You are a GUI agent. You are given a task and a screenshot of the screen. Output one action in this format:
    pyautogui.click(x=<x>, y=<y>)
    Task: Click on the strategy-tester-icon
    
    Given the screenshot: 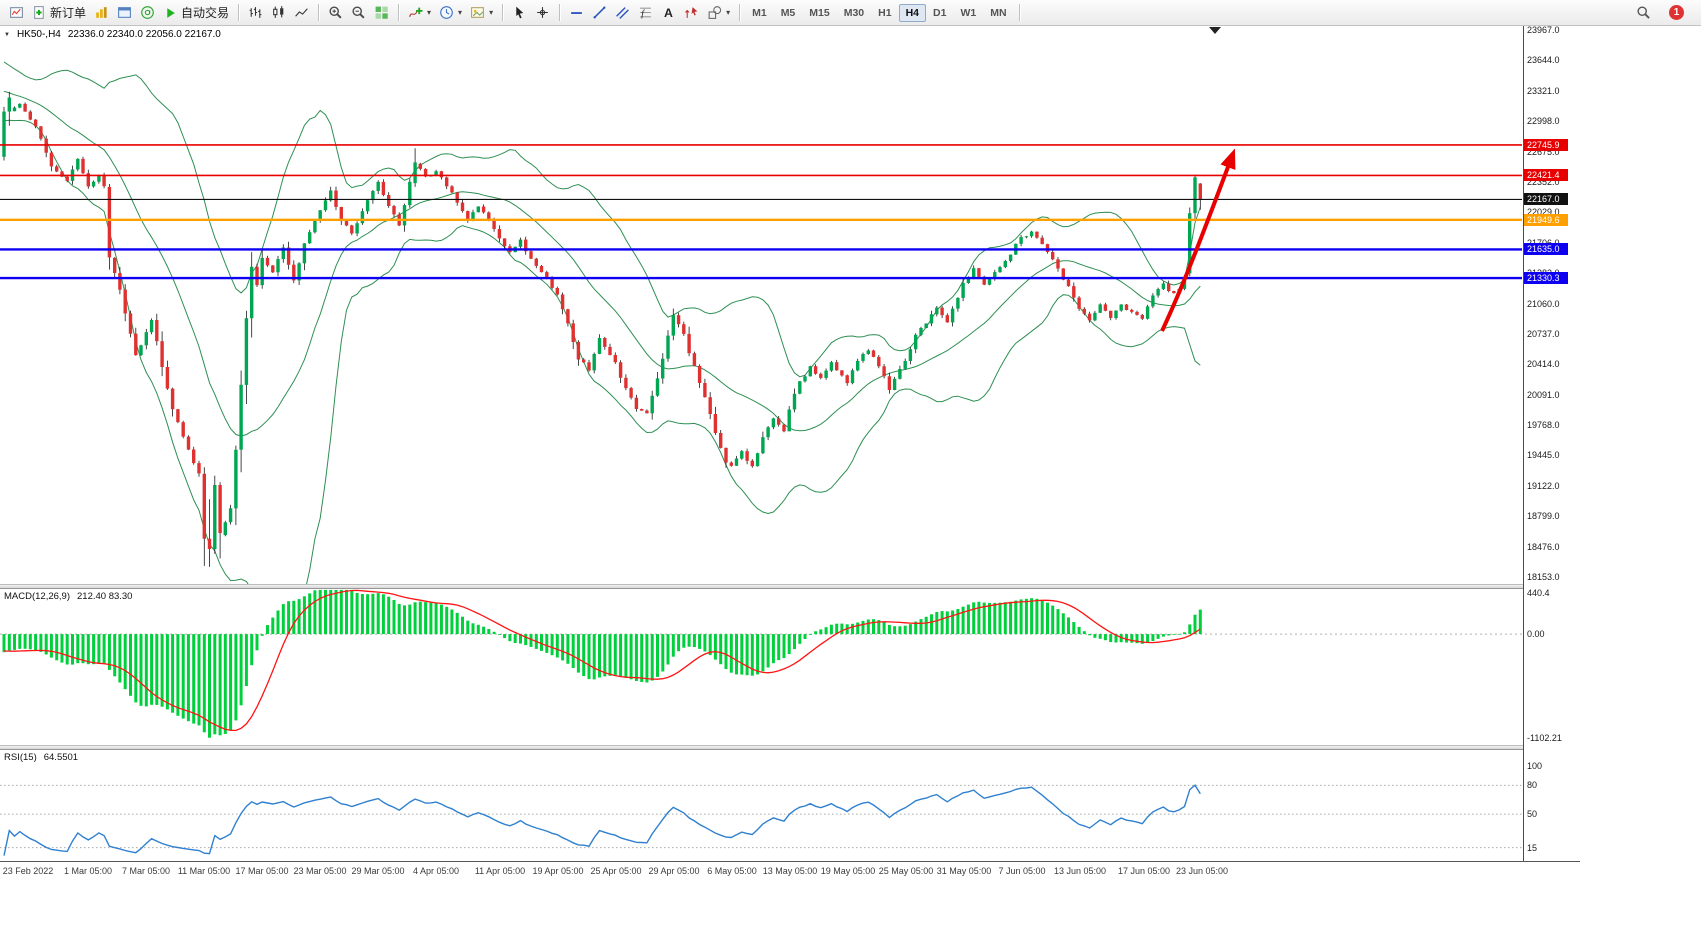 What is the action you would take?
    pyautogui.click(x=147, y=13)
    